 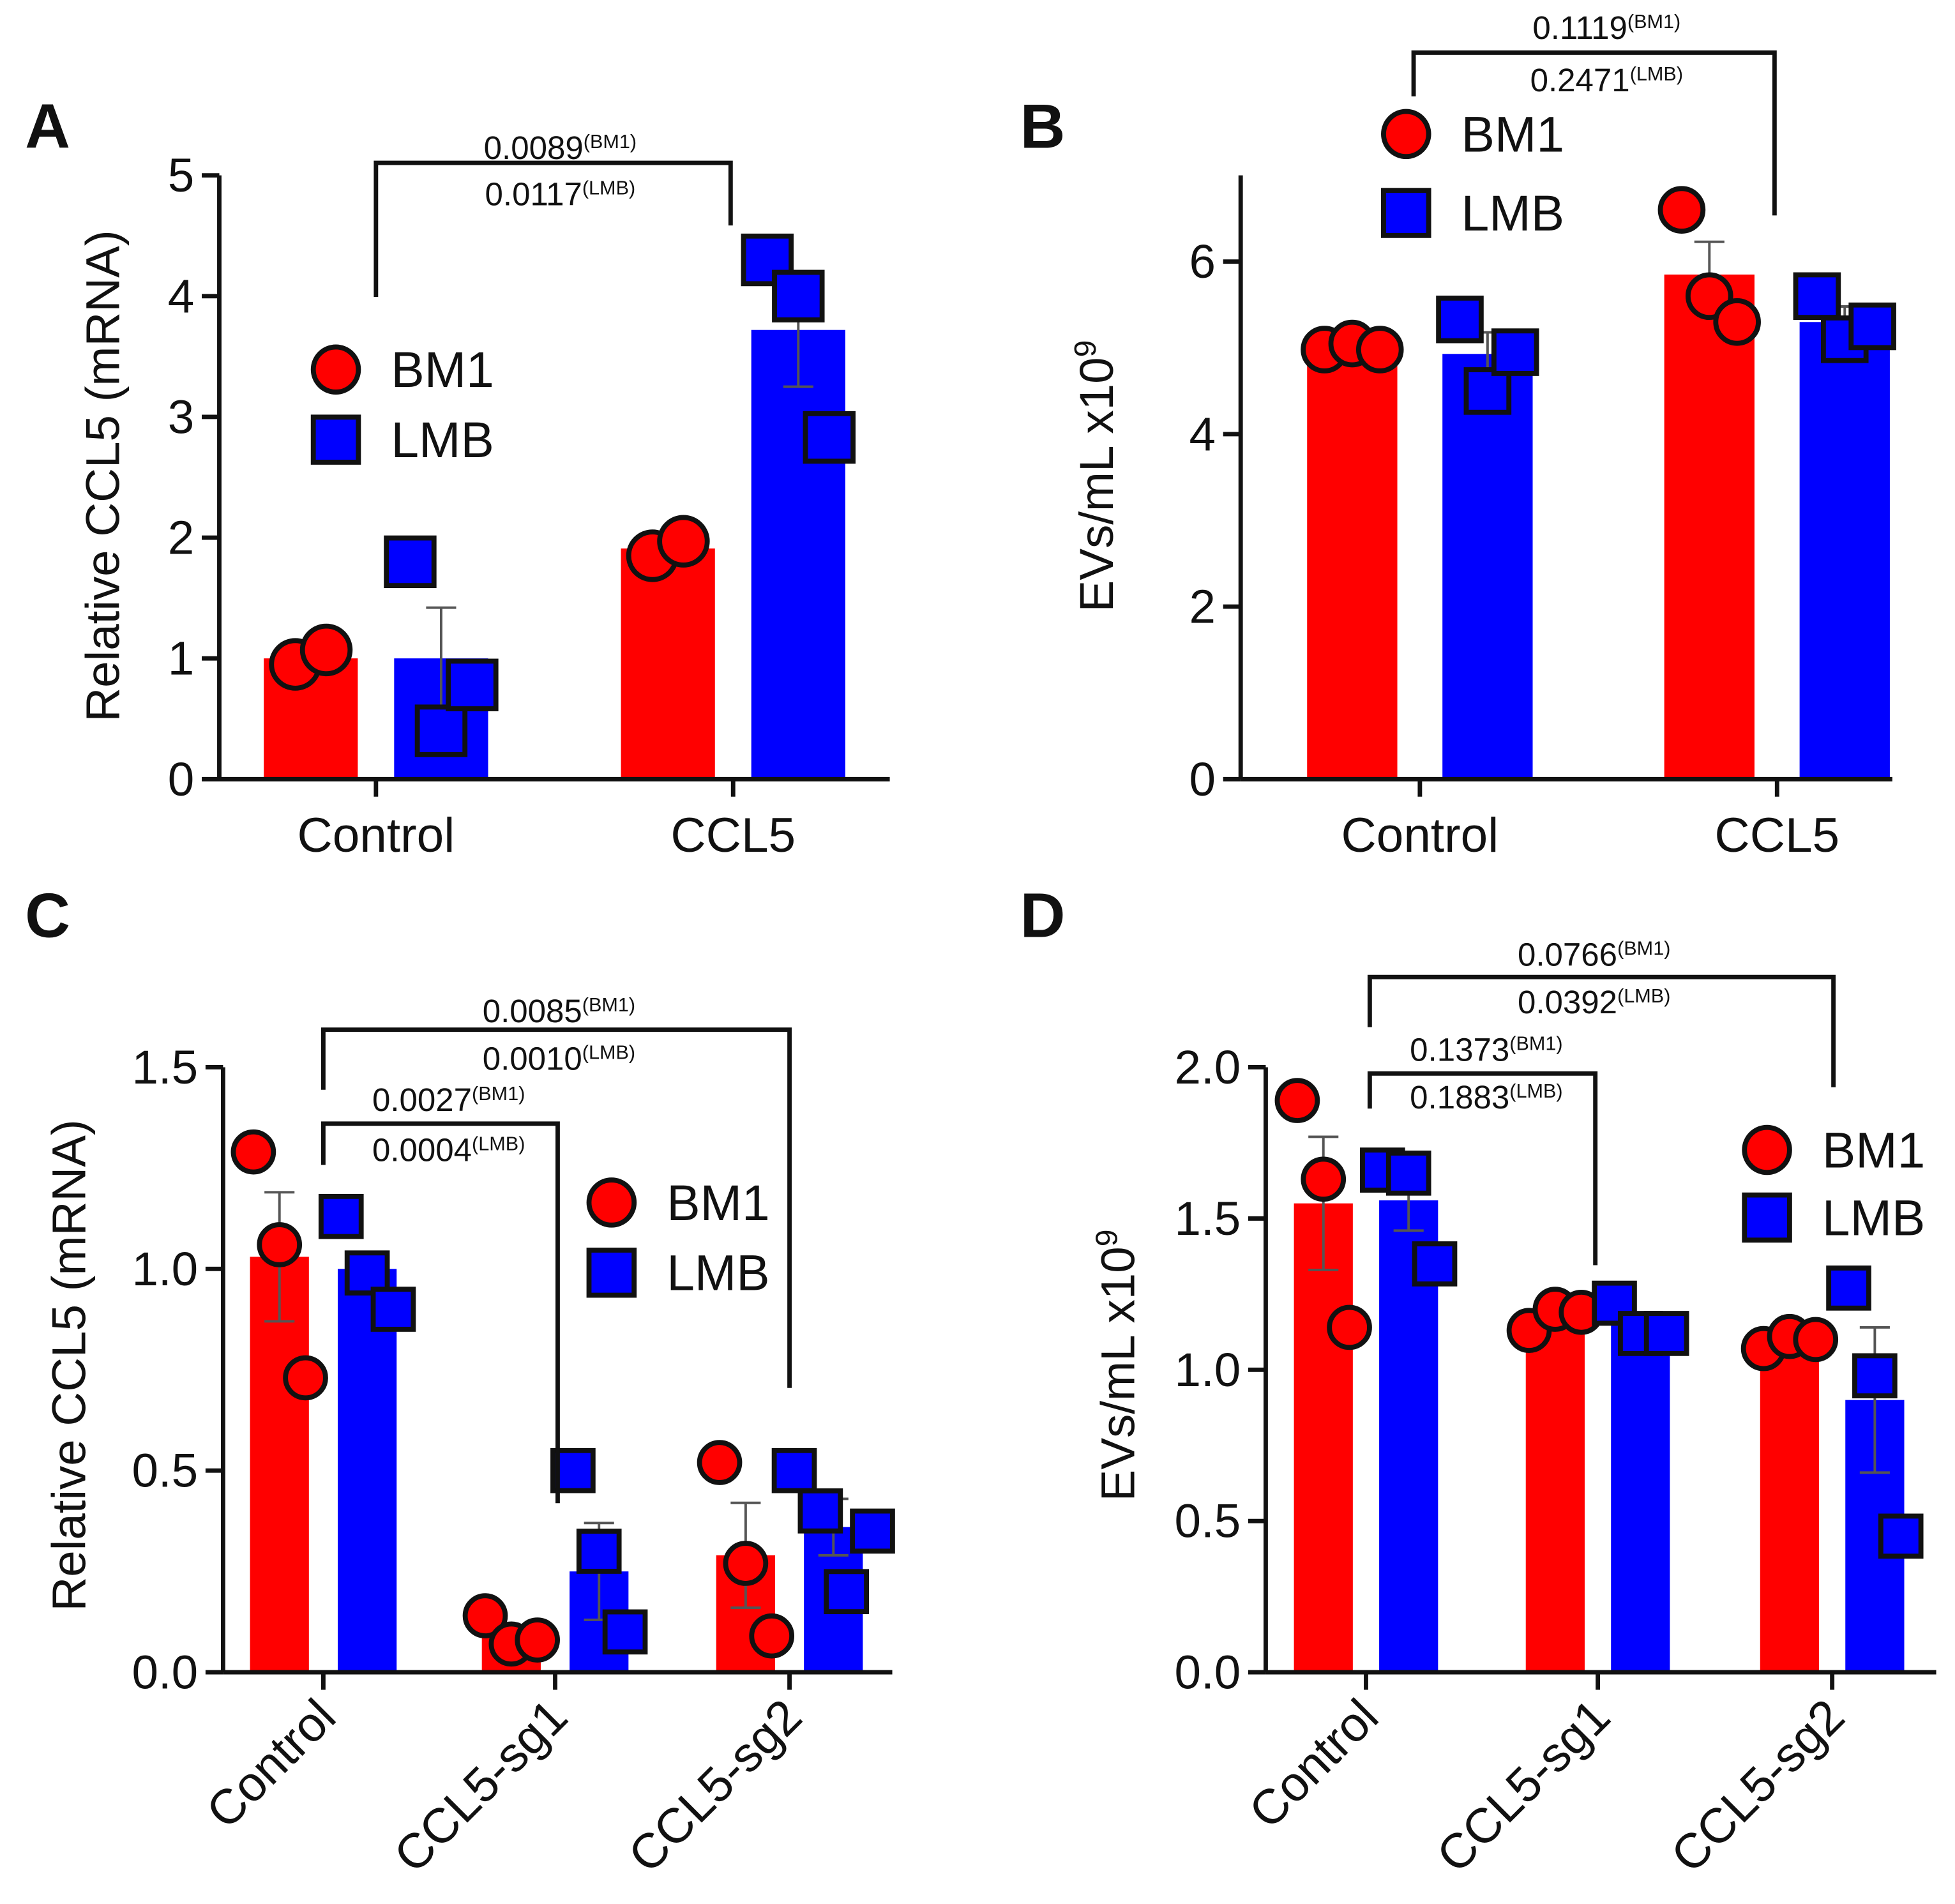 I want to click on p-value: 0.0766(BM1), so click(x=1594, y=955).